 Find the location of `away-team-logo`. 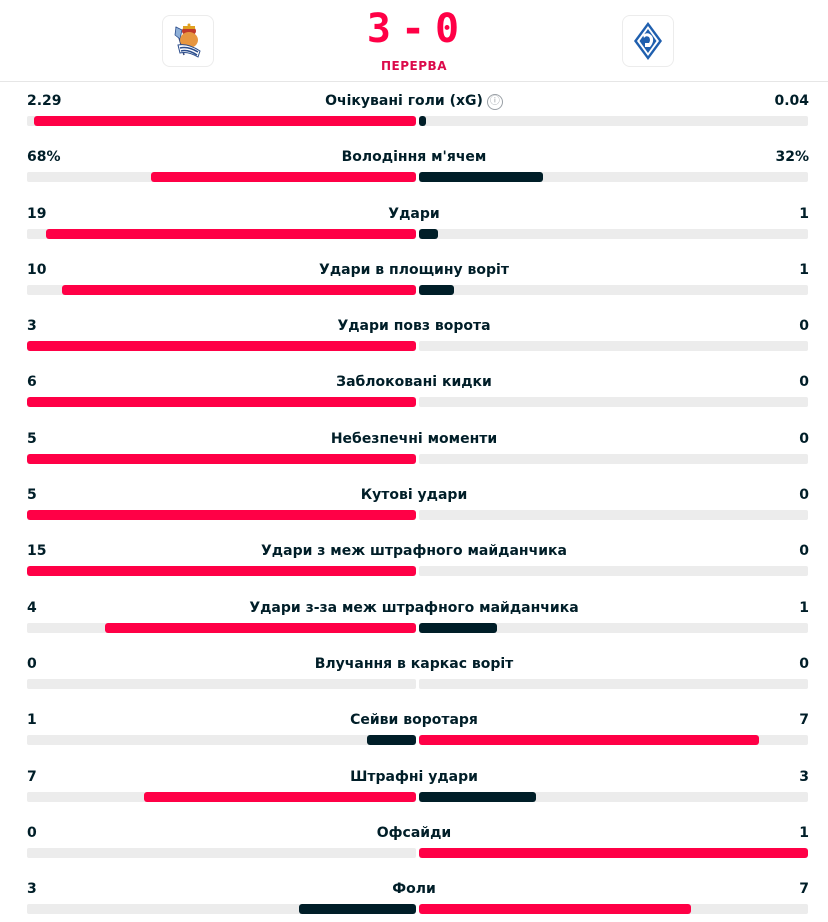

away-team-logo is located at coordinates (648, 41).